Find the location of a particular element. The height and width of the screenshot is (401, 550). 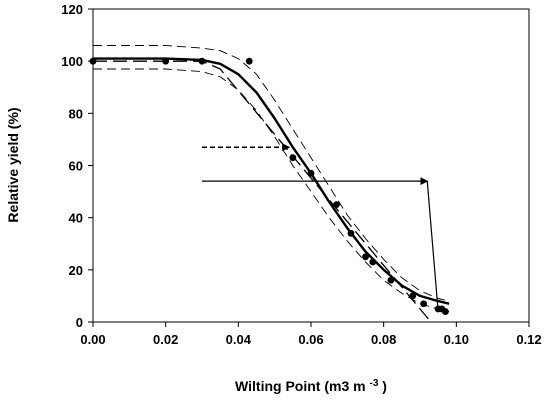

y-tick-label: 40 is located at coordinates (76, 218).